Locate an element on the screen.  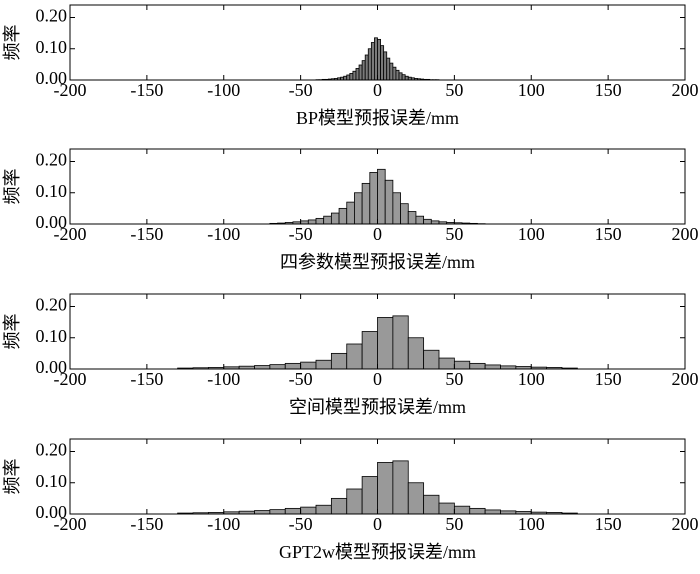
x-axis-label: GPT2w模型预报误差/mm is located at coordinates (377, 552).